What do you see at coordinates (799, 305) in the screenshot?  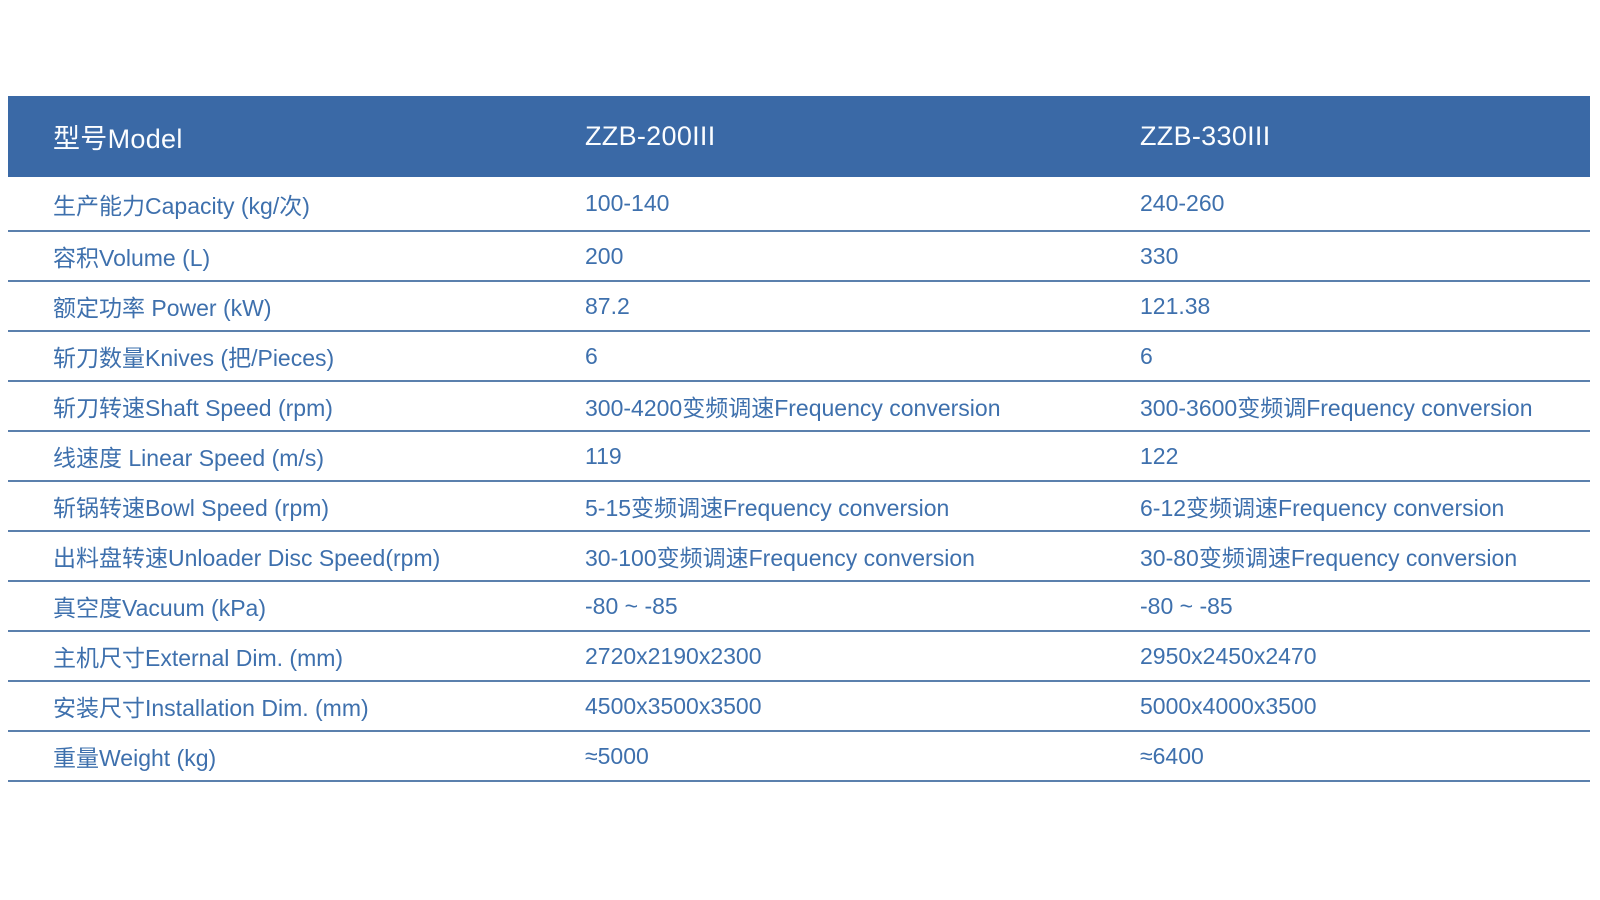 I see `table-row-power: 额定功率 Power (kW) 87.2 121.38` at bounding box center [799, 305].